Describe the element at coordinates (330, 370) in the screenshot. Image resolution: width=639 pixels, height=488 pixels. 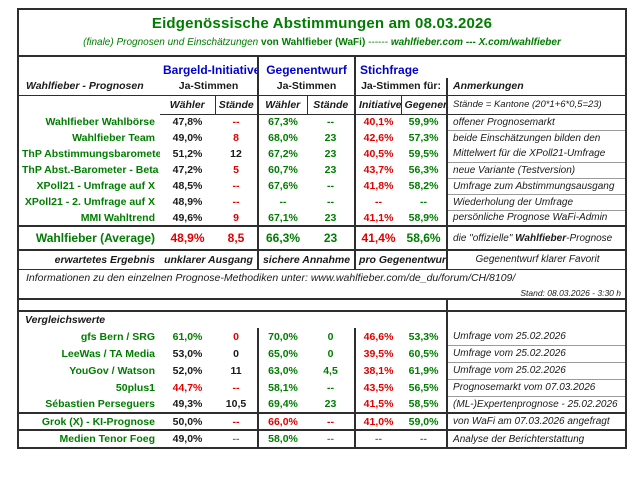
I see `value-cell: 4,5` at that location.